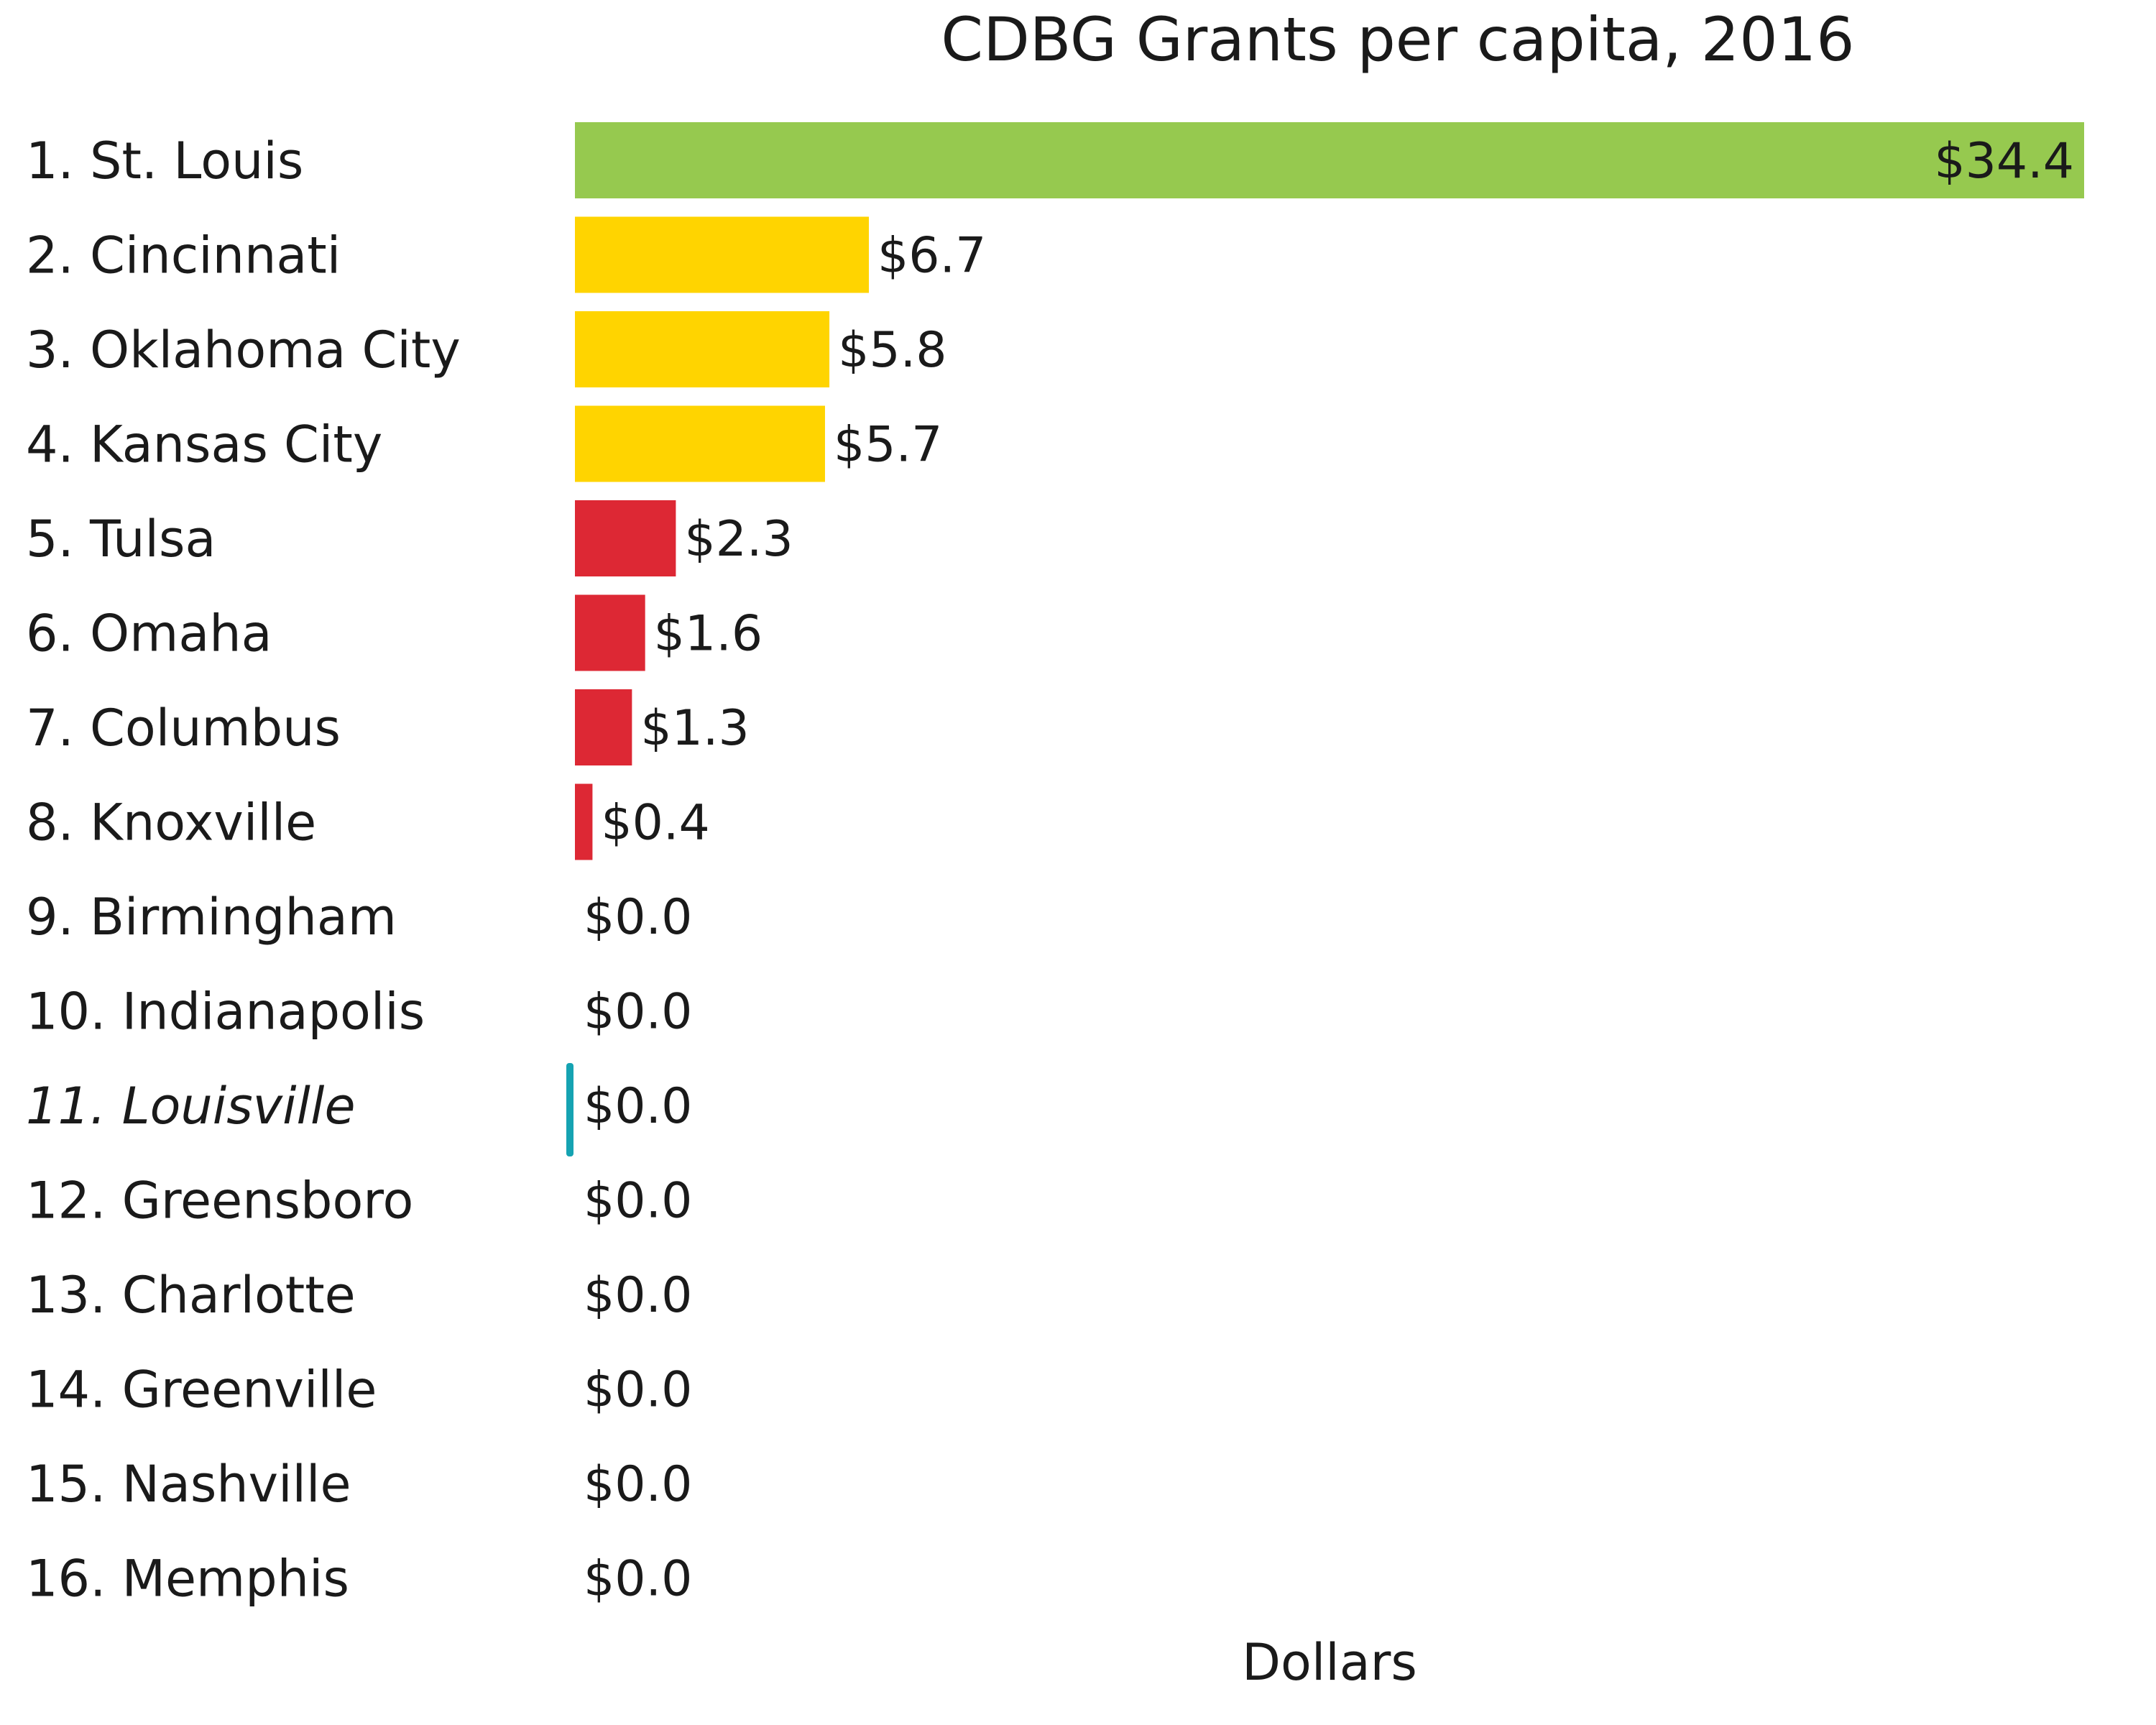 This screenshot has width=2156, height=1725. Describe the element at coordinates (638, 1579) in the screenshot. I see `value-label-memphis: $0.0` at that location.